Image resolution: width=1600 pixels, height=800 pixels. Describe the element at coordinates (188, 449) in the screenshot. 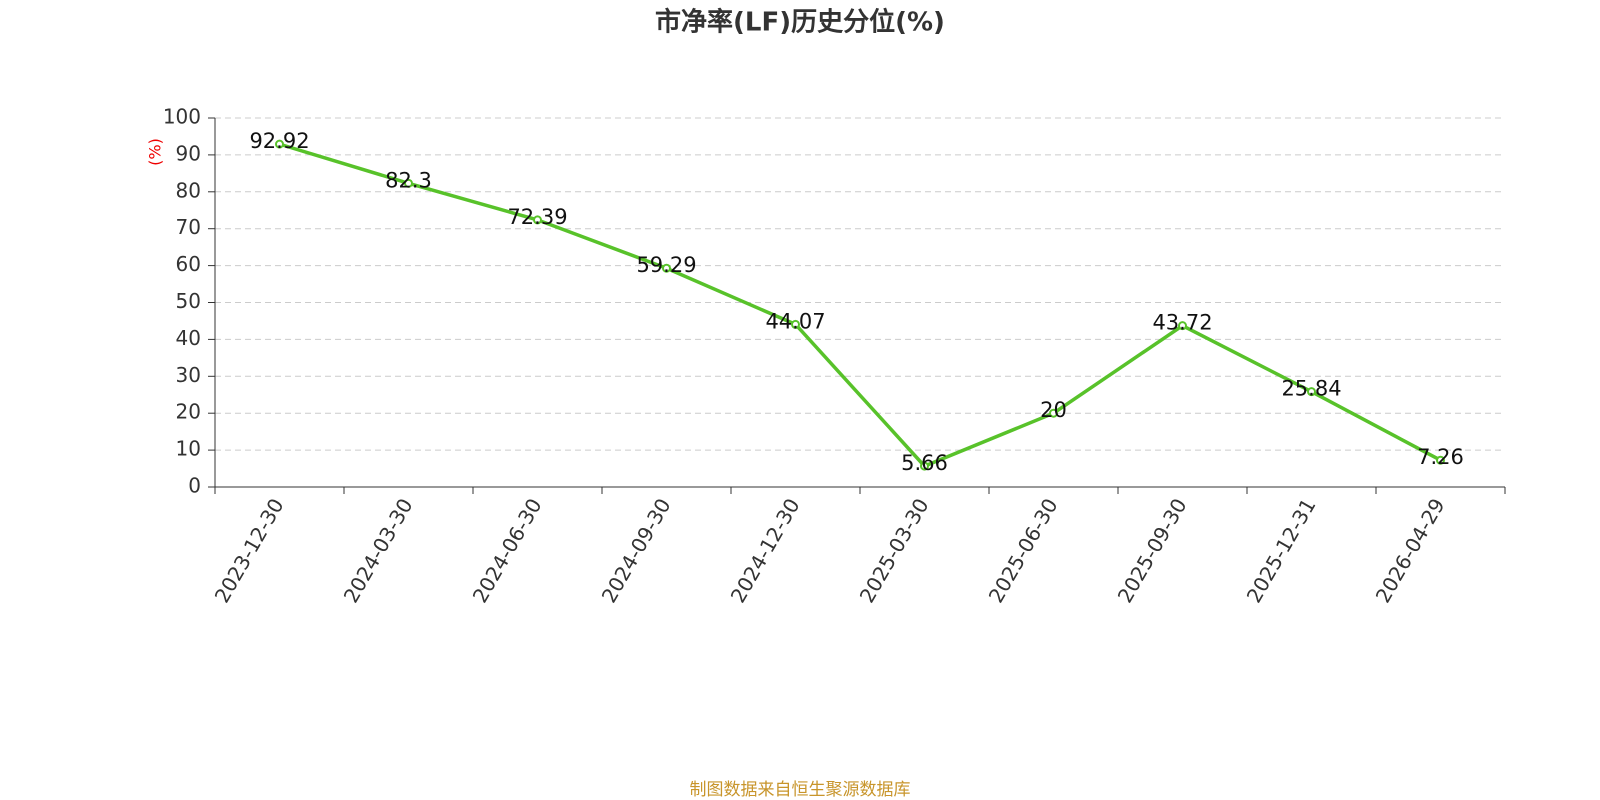

I see `y-tick-label: 10` at that location.